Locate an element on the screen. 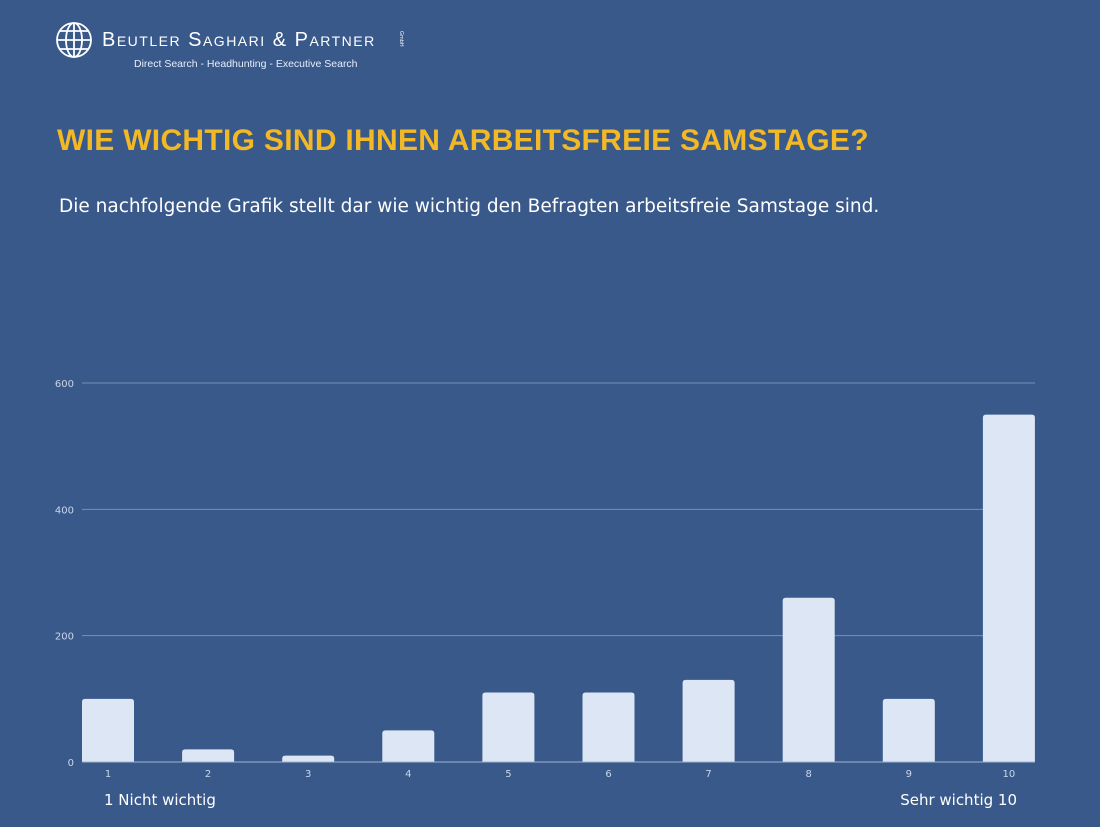 This screenshot has height=827, width=1100. x-tick-label: 5 is located at coordinates (508, 774).